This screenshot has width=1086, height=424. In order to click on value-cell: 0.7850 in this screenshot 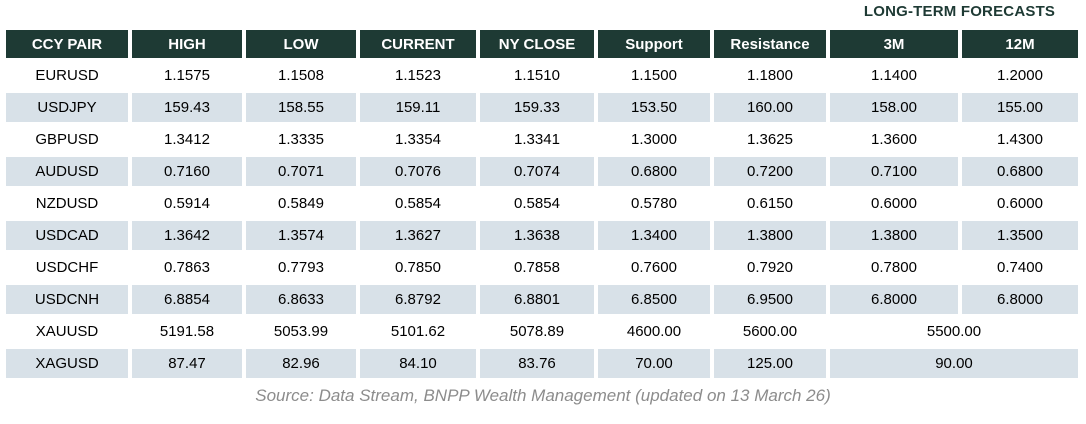, I will do `click(418, 267)`.